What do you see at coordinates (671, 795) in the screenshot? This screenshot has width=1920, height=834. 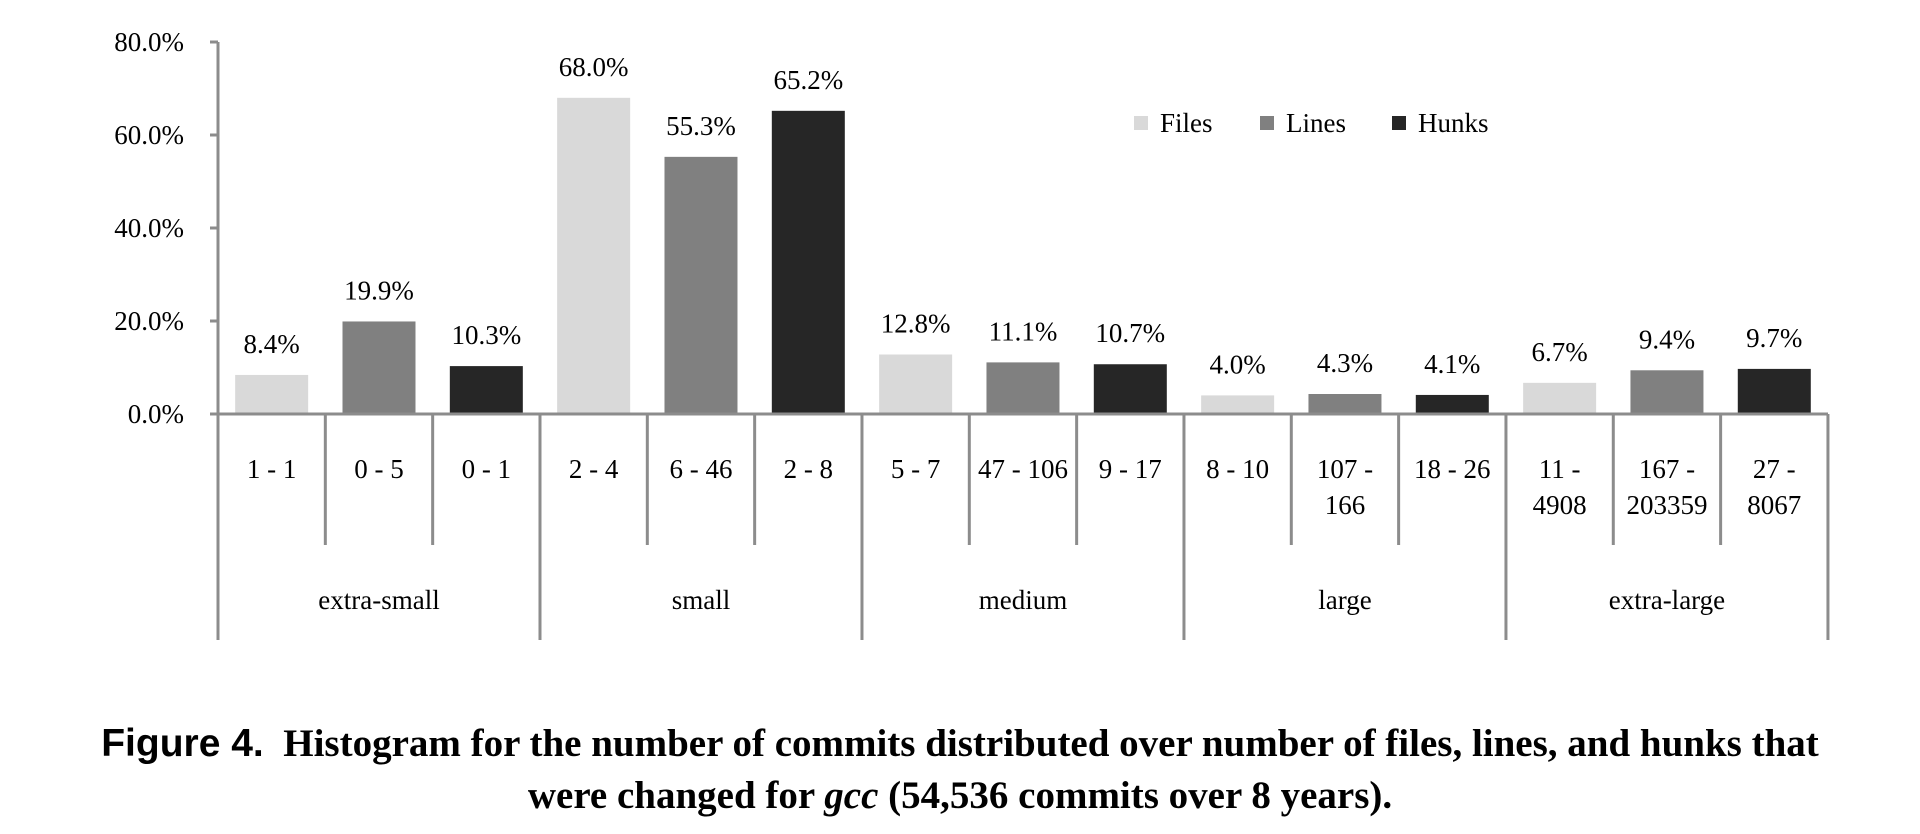 I see `caption-text-part2: were changed for` at bounding box center [671, 795].